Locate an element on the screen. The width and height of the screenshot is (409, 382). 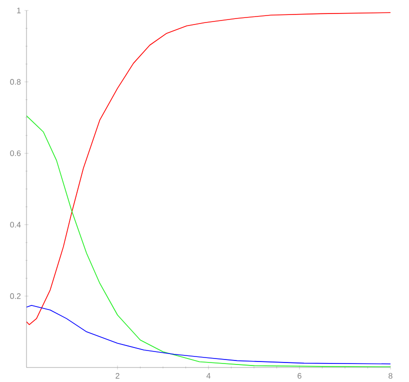
x-tick-label: 4 is located at coordinates (208, 376).